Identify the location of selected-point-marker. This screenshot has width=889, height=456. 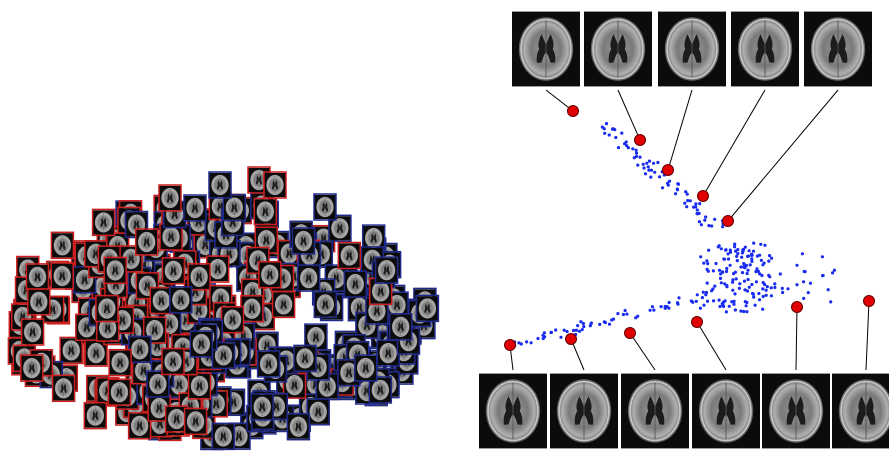
(869, 301).